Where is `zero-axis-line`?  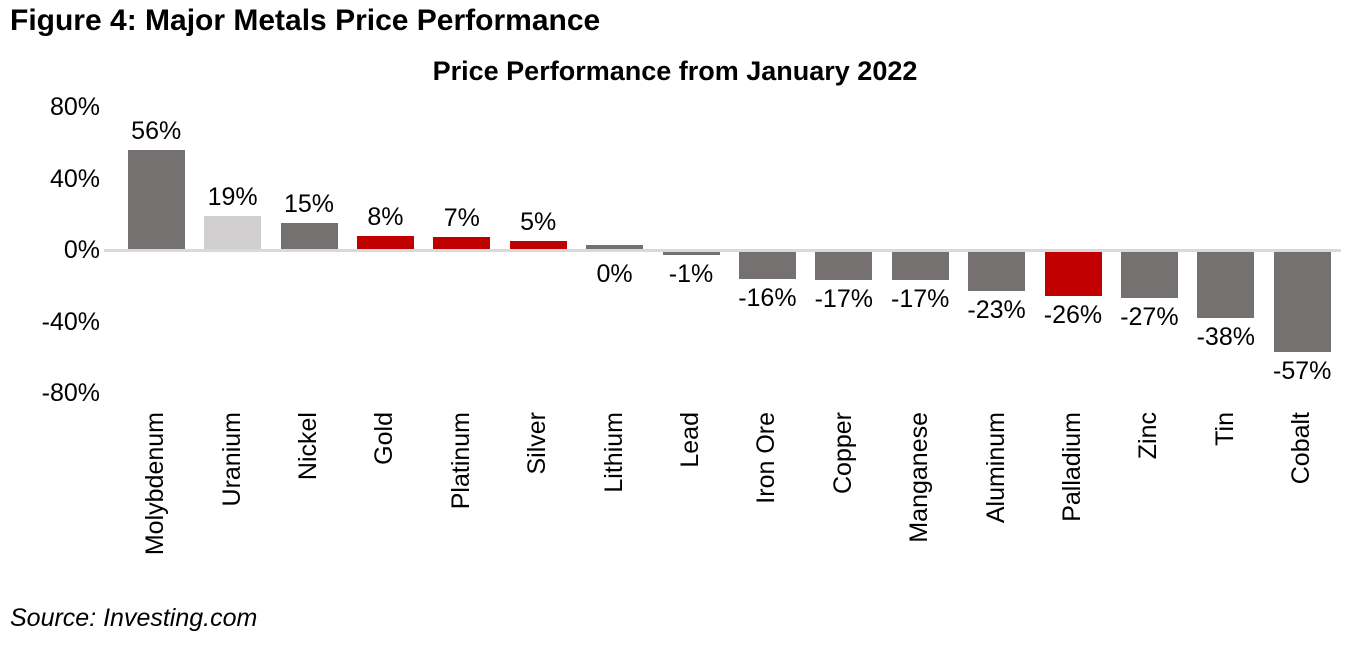
zero-axis-line is located at coordinates (722, 250).